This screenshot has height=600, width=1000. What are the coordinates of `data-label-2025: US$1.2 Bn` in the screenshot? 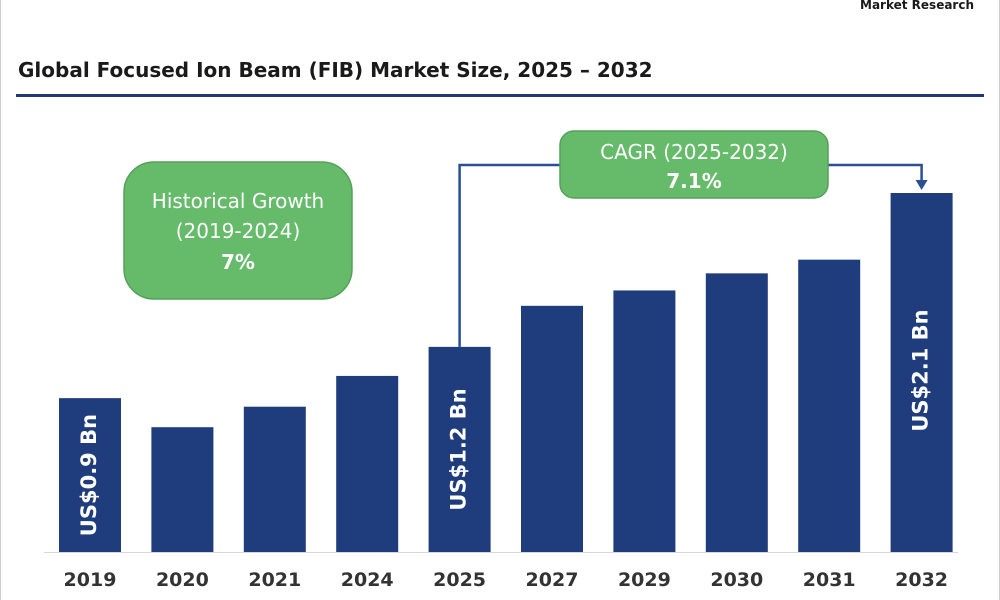 It's located at (459, 449).